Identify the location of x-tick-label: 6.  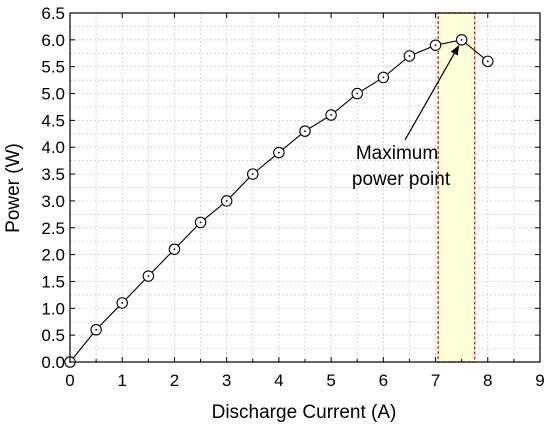
(383, 380).